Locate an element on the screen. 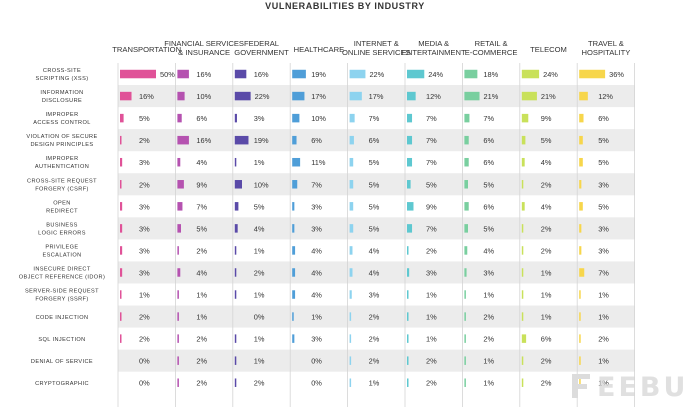 The height and width of the screenshot is (407, 690). data-label: 9% is located at coordinates (546, 118).